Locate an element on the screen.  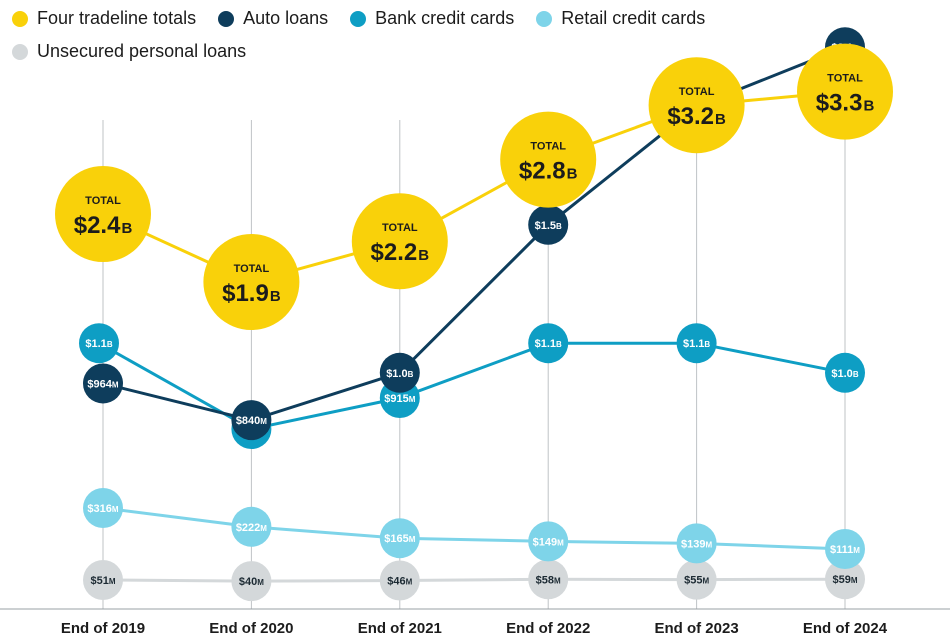
marker-totals-end-of-2023 is located at coordinates (696, 105).